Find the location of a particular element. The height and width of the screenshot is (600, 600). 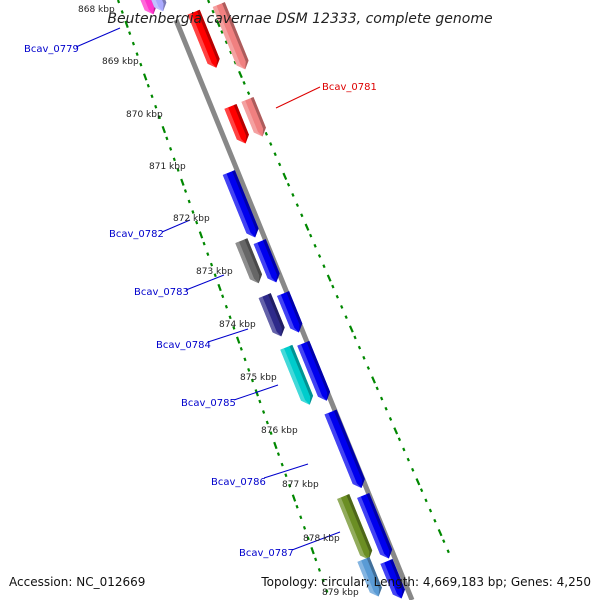

gene-bcav-0788-a is located at coordinates (369, 577).